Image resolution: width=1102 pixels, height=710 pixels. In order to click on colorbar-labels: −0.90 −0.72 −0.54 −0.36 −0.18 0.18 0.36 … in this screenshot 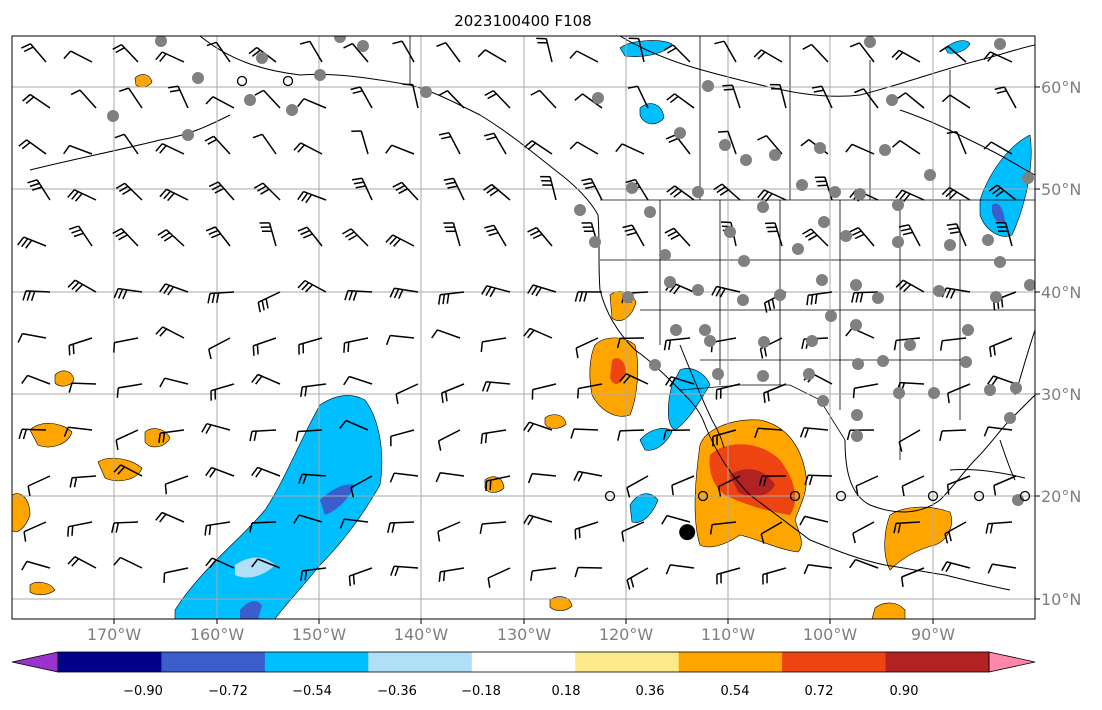, I will do `click(520, 691)`.